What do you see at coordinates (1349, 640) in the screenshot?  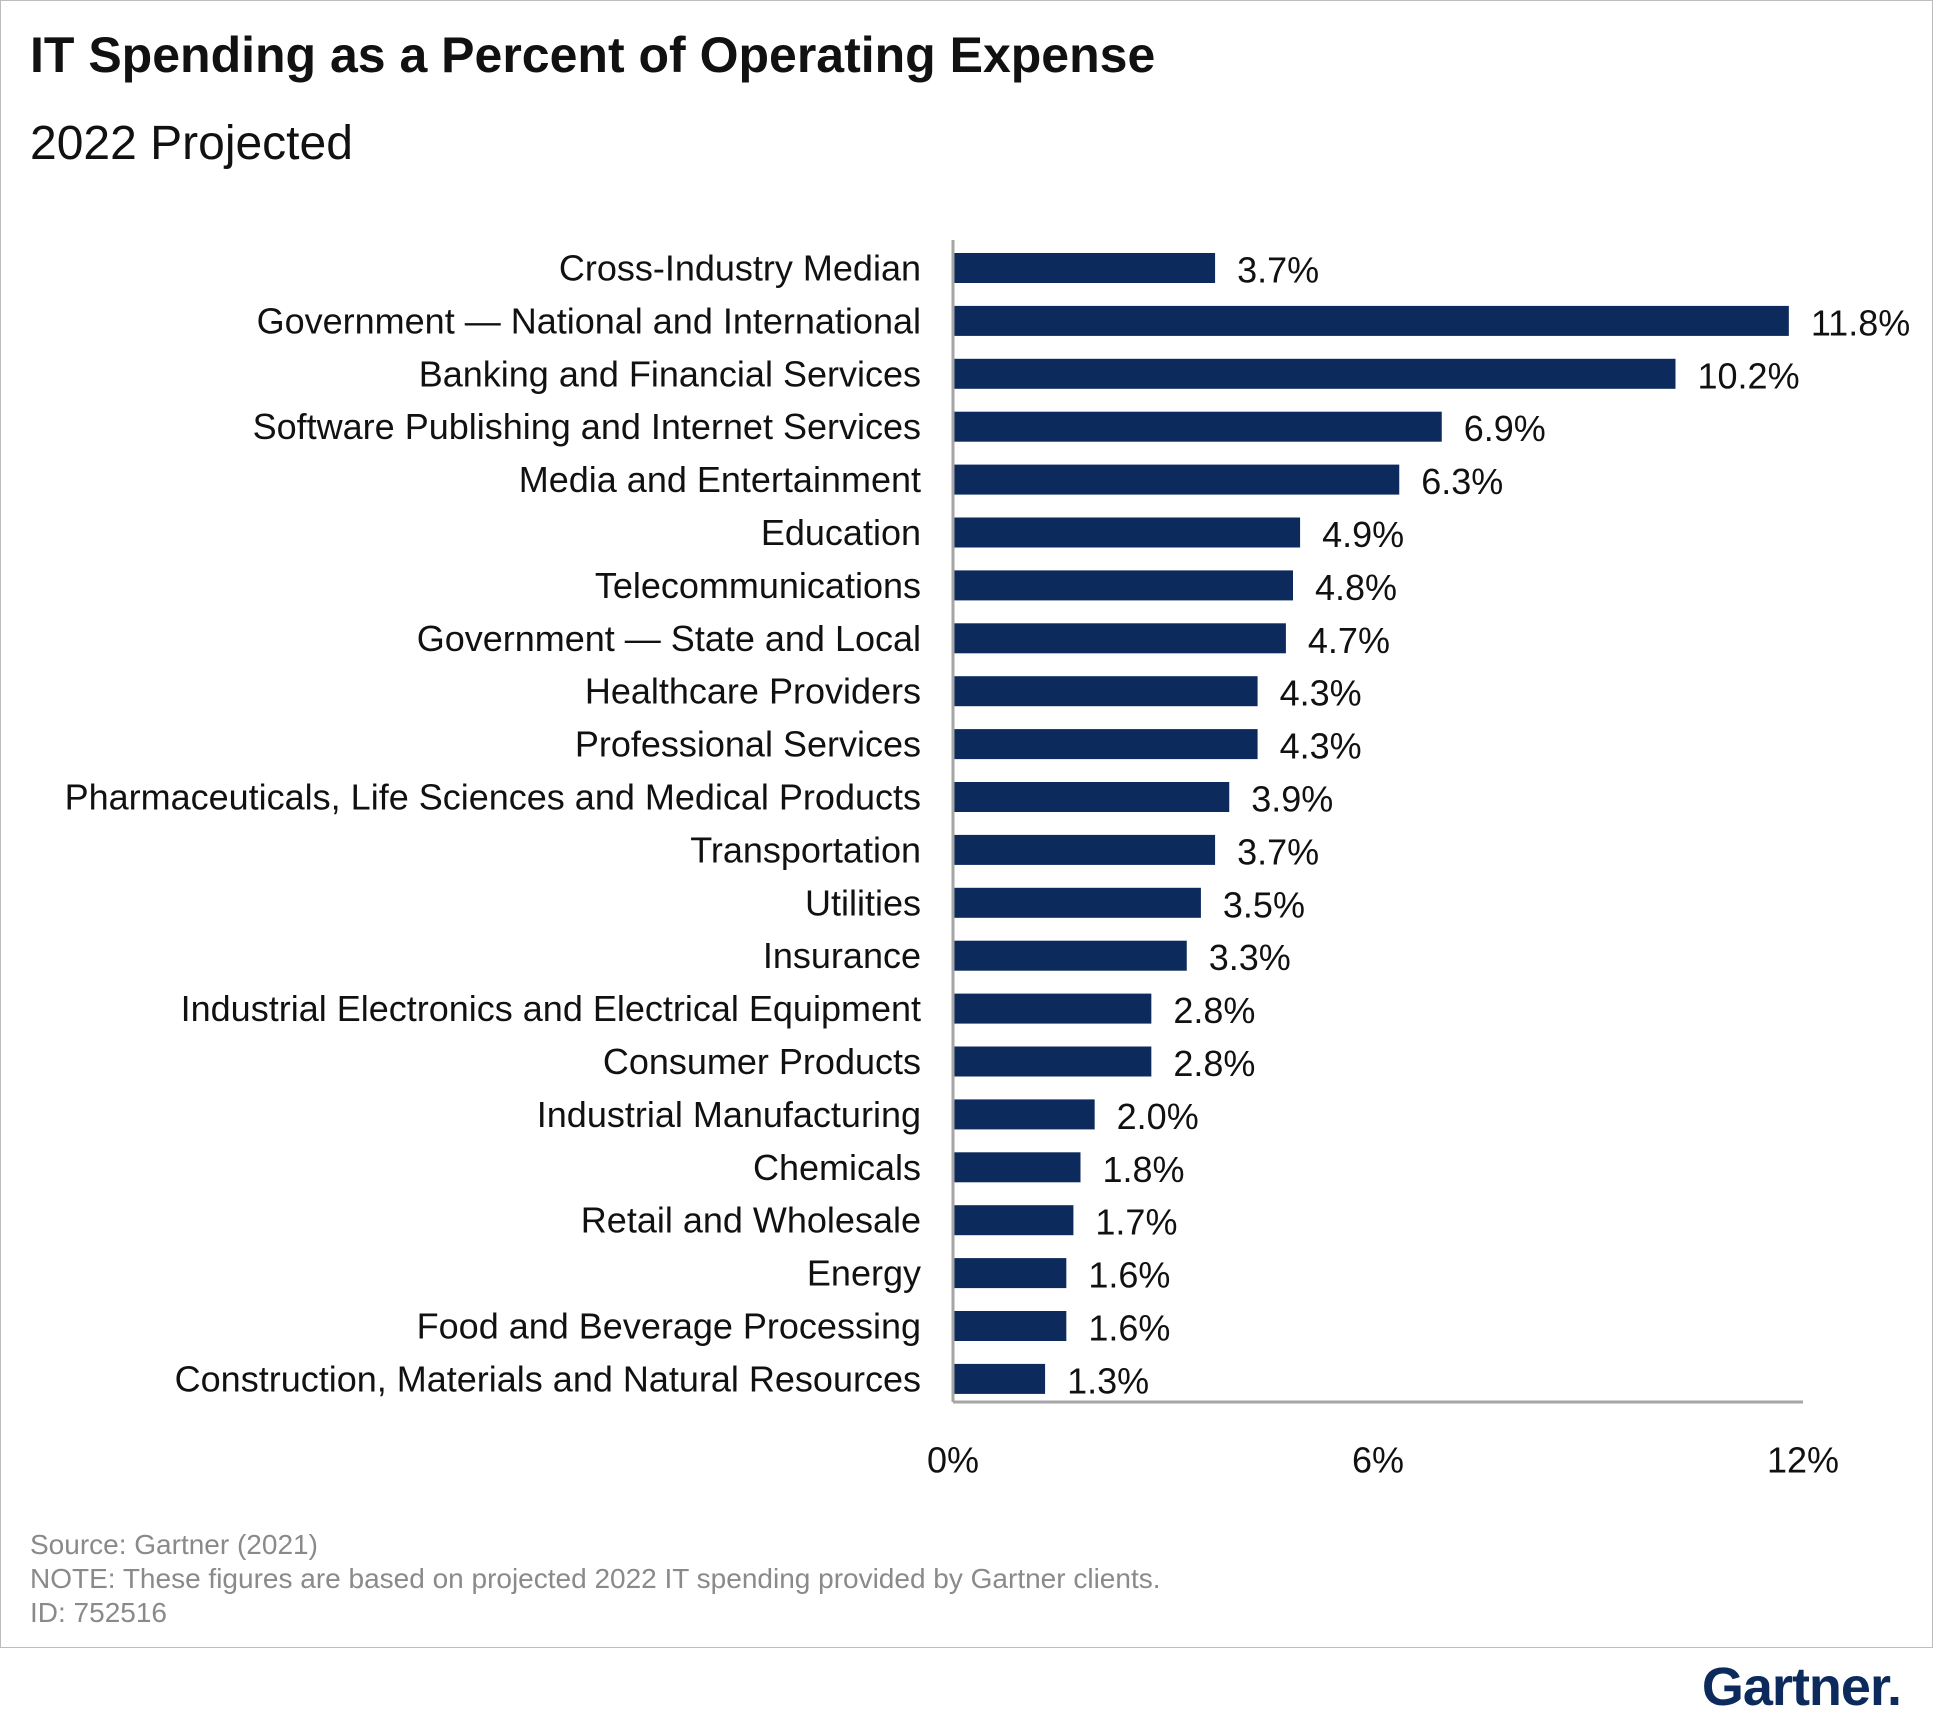 I see `value-label: 4.7%` at bounding box center [1349, 640].